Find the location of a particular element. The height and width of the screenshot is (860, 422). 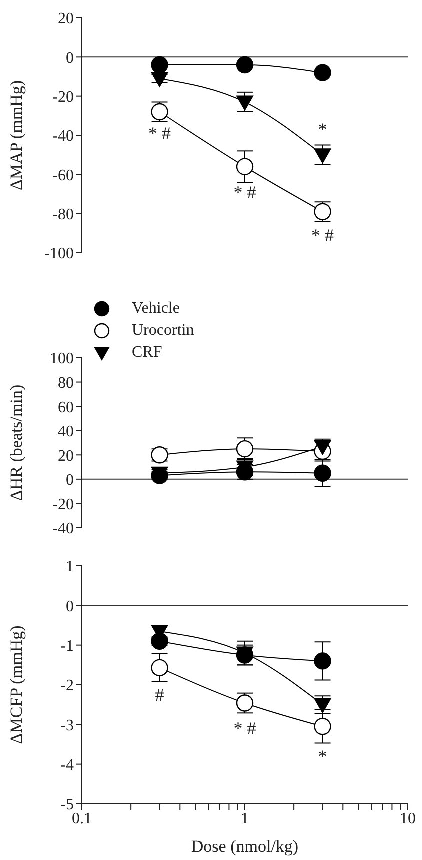

y-tick-label: 100 is located at coordinates (62, 359).